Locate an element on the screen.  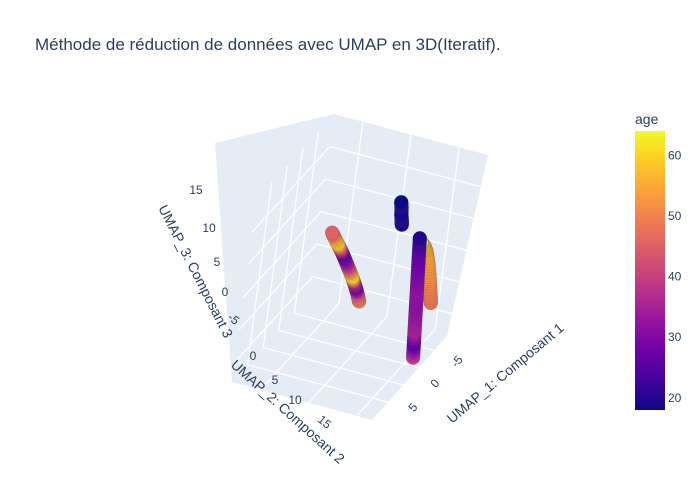
y-tick-label: 0 is located at coordinates (253, 356).